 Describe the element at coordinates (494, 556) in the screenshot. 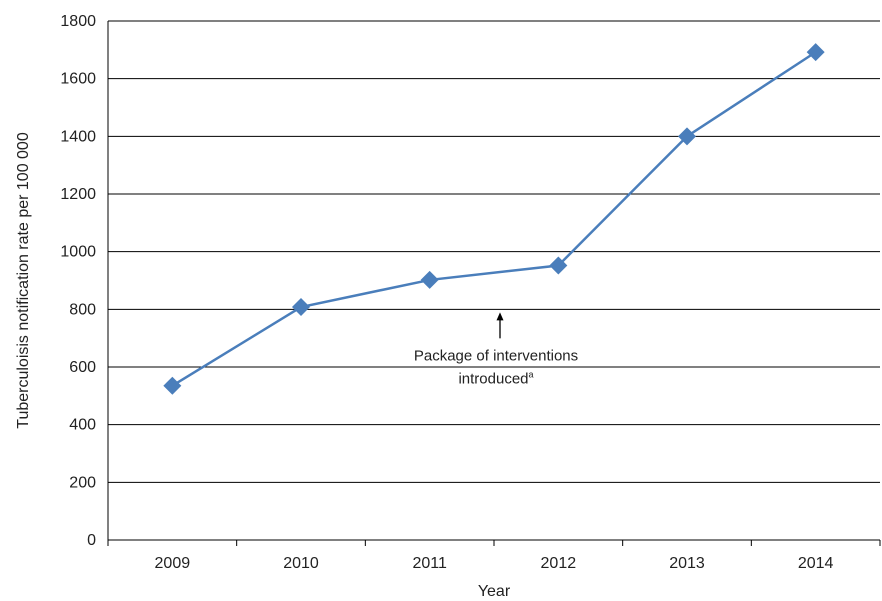

I see `x-tick-labels: 2009 2010 2011 2012 2013 2014` at that location.